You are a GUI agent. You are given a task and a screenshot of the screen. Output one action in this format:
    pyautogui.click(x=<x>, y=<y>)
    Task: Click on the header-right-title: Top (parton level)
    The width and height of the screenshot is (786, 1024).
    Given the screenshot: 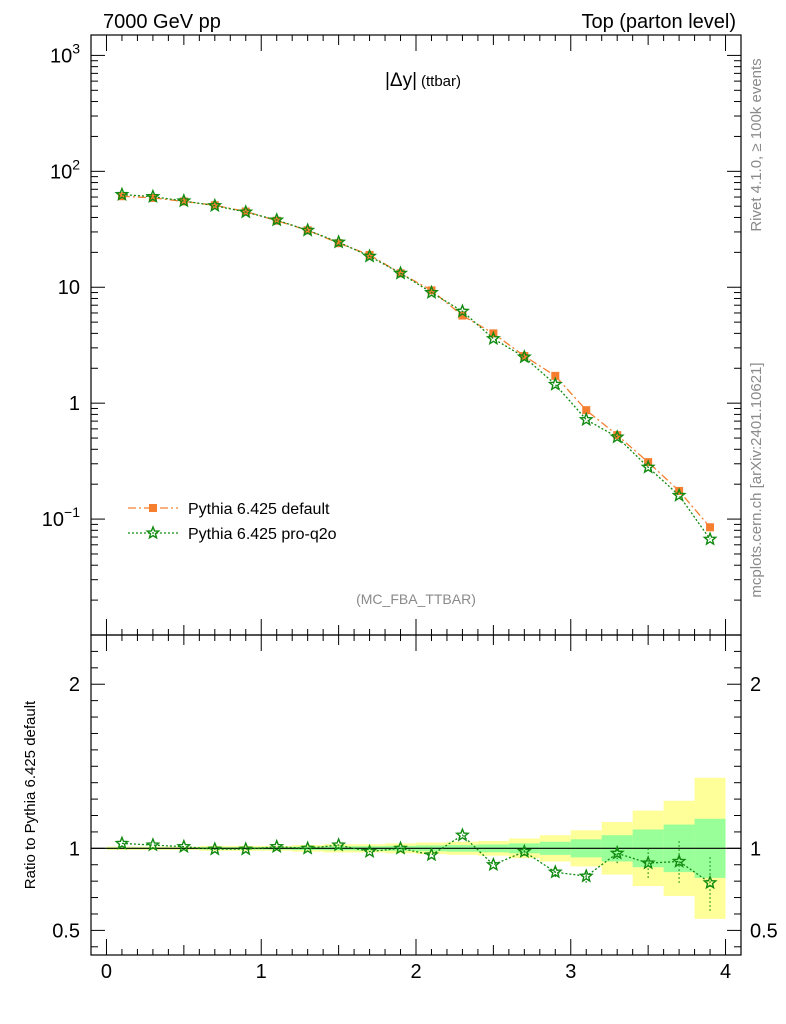 What is the action you would take?
    pyautogui.click(x=658, y=22)
    